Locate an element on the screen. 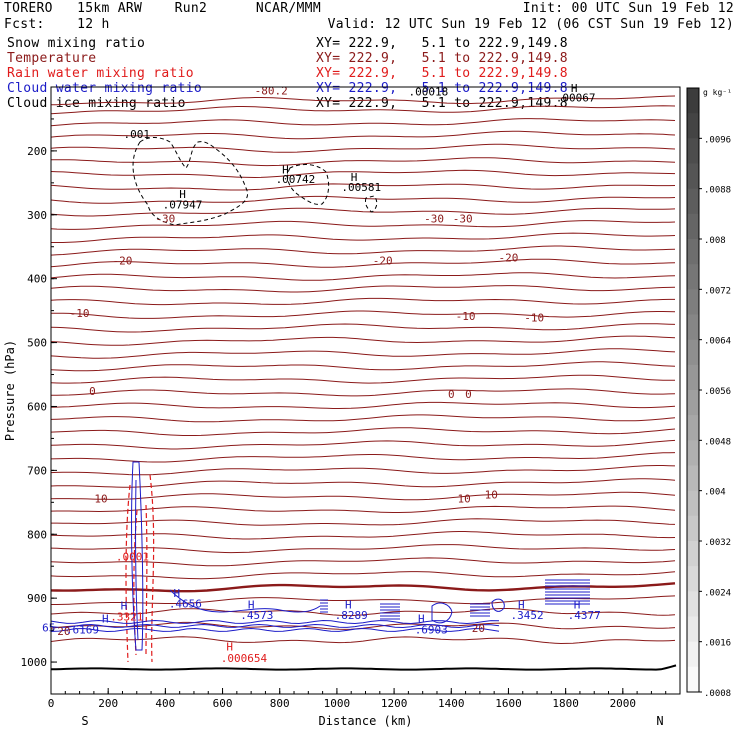 Image resolution: width=740 pixels, height=740 pixels. rain-contours is located at coordinates (140, 568).